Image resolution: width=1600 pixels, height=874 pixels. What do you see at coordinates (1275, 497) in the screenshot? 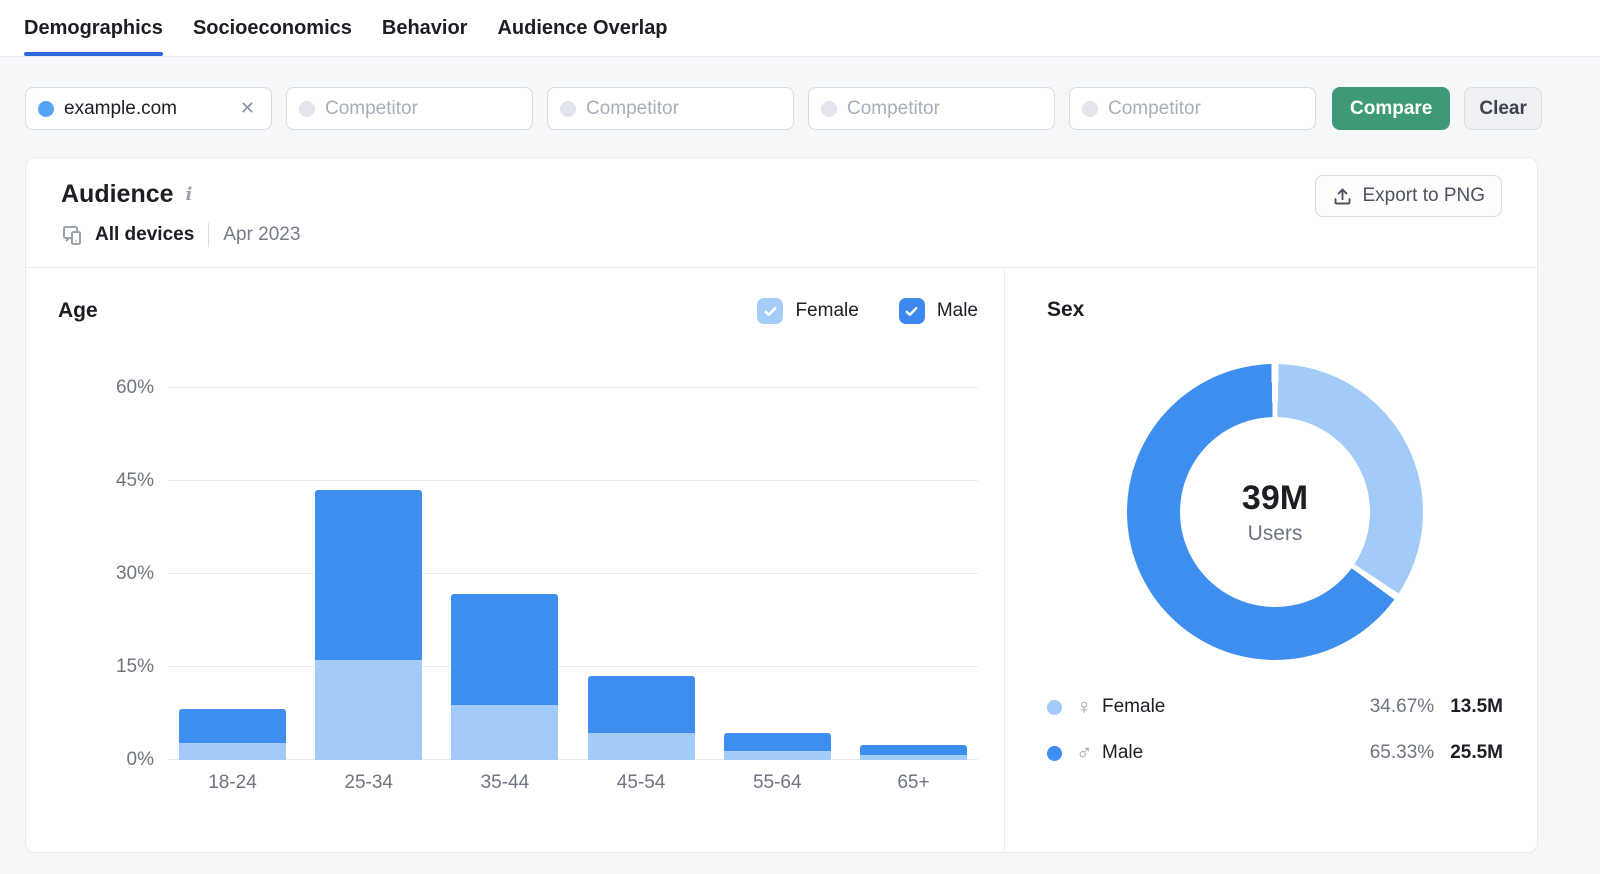
I see `total-users-value: 39M` at bounding box center [1275, 497].